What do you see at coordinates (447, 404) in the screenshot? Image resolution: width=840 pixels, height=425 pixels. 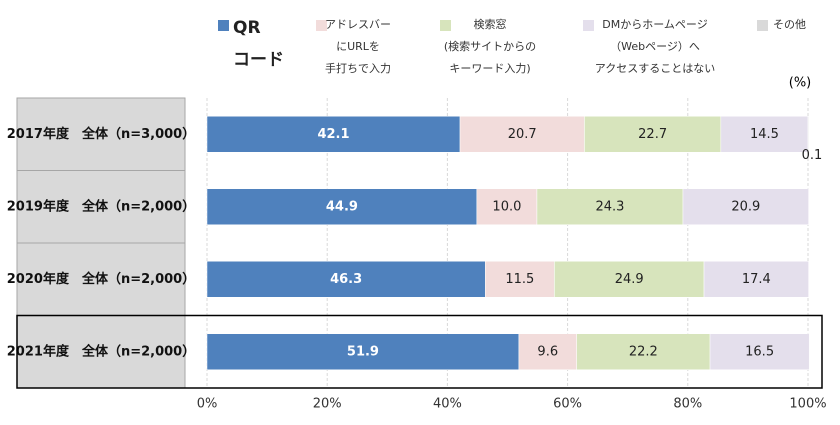 I see `x-tick-label: 40%` at bounding box center [447, 404].